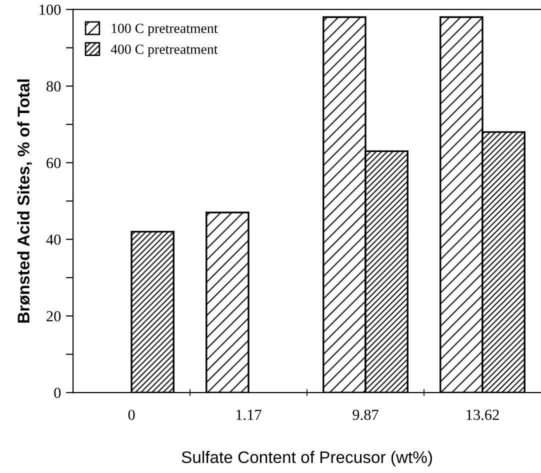  What do you see at coordinates (164, 50) in the screenshot?
I see `legend-label: 400 C pretreatment` at bounding box center [164, 50].